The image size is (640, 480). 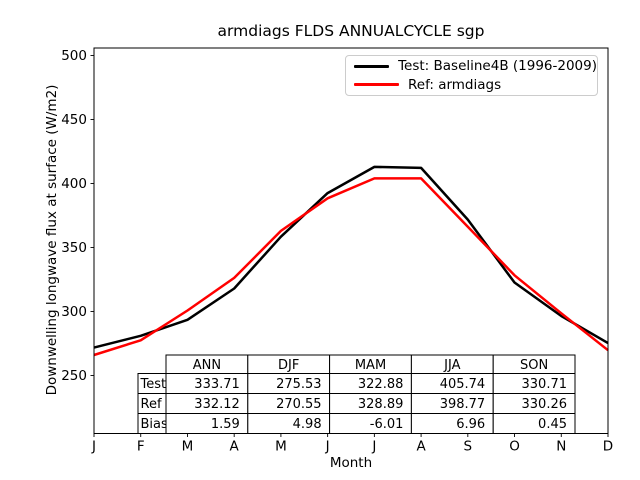 I want to click on y-tick-label-350: 350, so click(x=74, y=248).